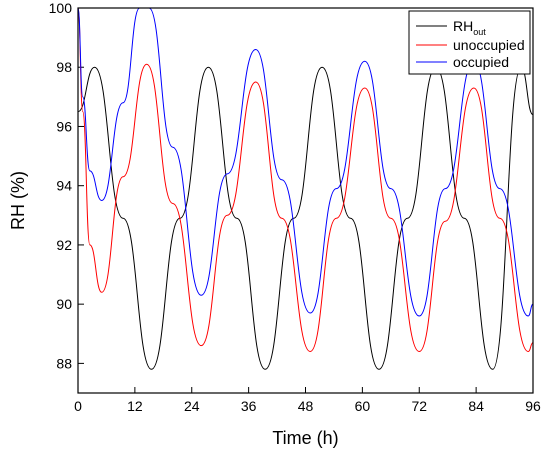  Describe the element at coordinates (192, 406) in the screenshot. I see `x-tick-label: 24` at that location.